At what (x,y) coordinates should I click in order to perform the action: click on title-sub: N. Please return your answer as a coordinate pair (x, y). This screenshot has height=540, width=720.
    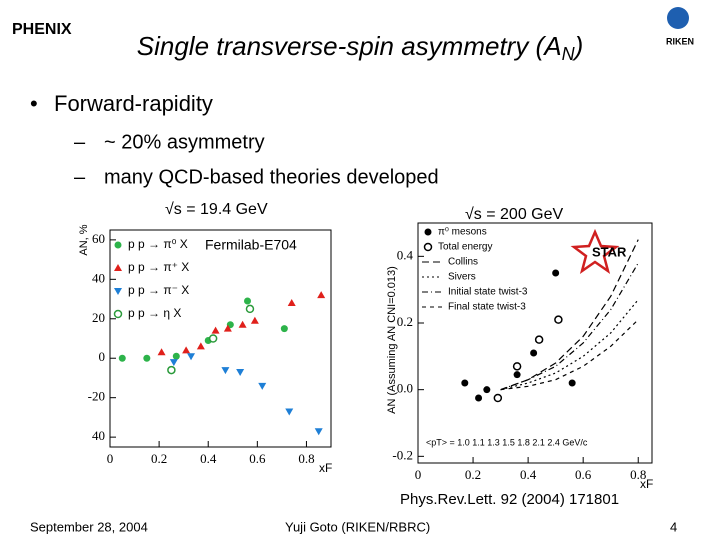
    Looking at the image, I should click on (569, 54).